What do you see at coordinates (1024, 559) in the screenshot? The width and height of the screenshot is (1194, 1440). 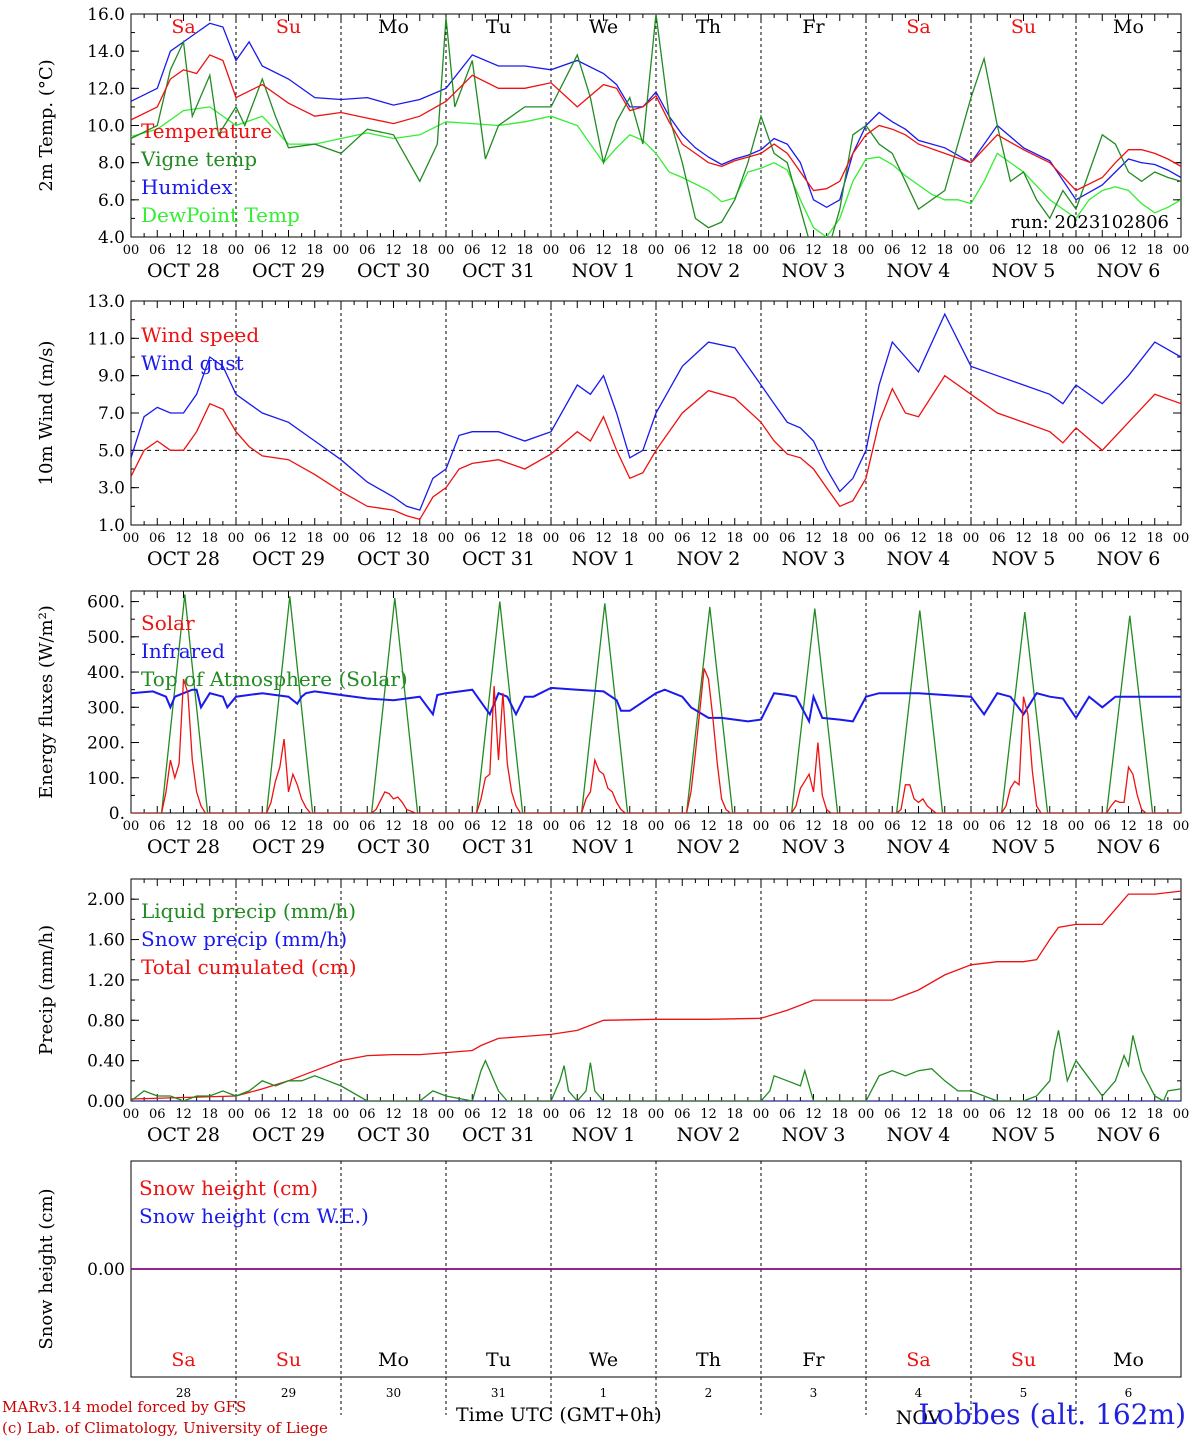 I see `day-label: NOV 5` at bounding box center [1024, 559].